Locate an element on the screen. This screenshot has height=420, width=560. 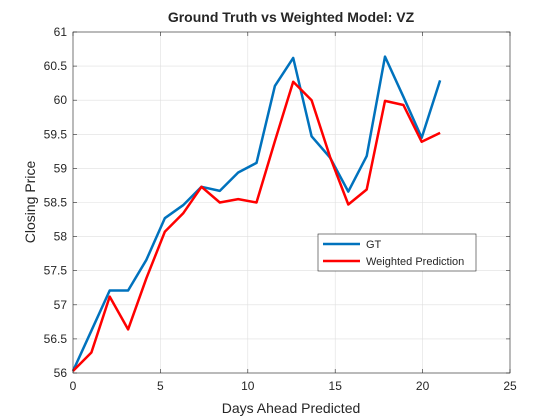
x-tick-label: 20 is located at coordinates (423, 386).